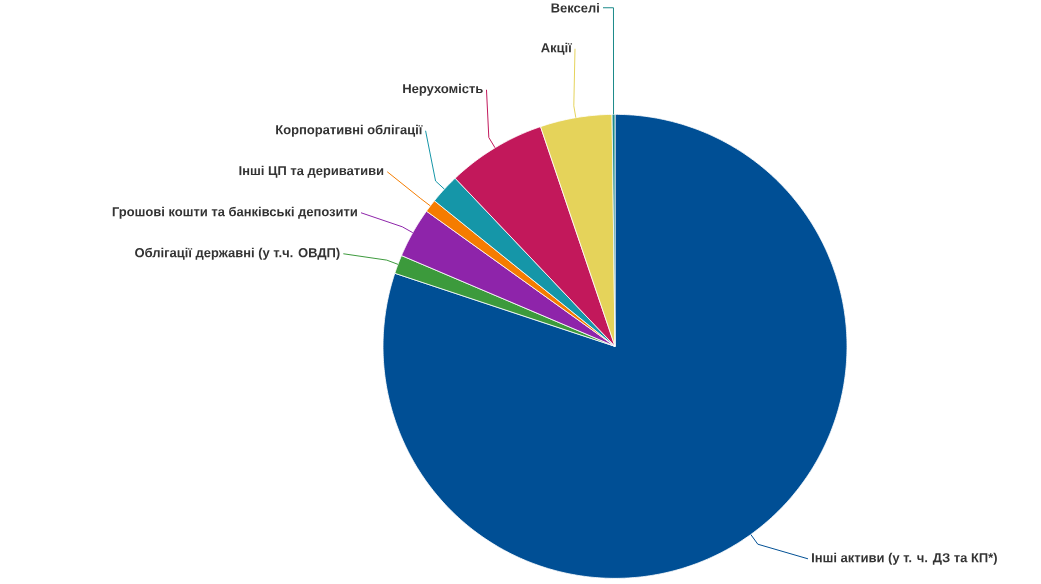 This screenshot has height=584, width=1041. Describe the element at coordinates (349, 130) in the screenshot. I see `slice-label: Корпоративні облігації` at that location.